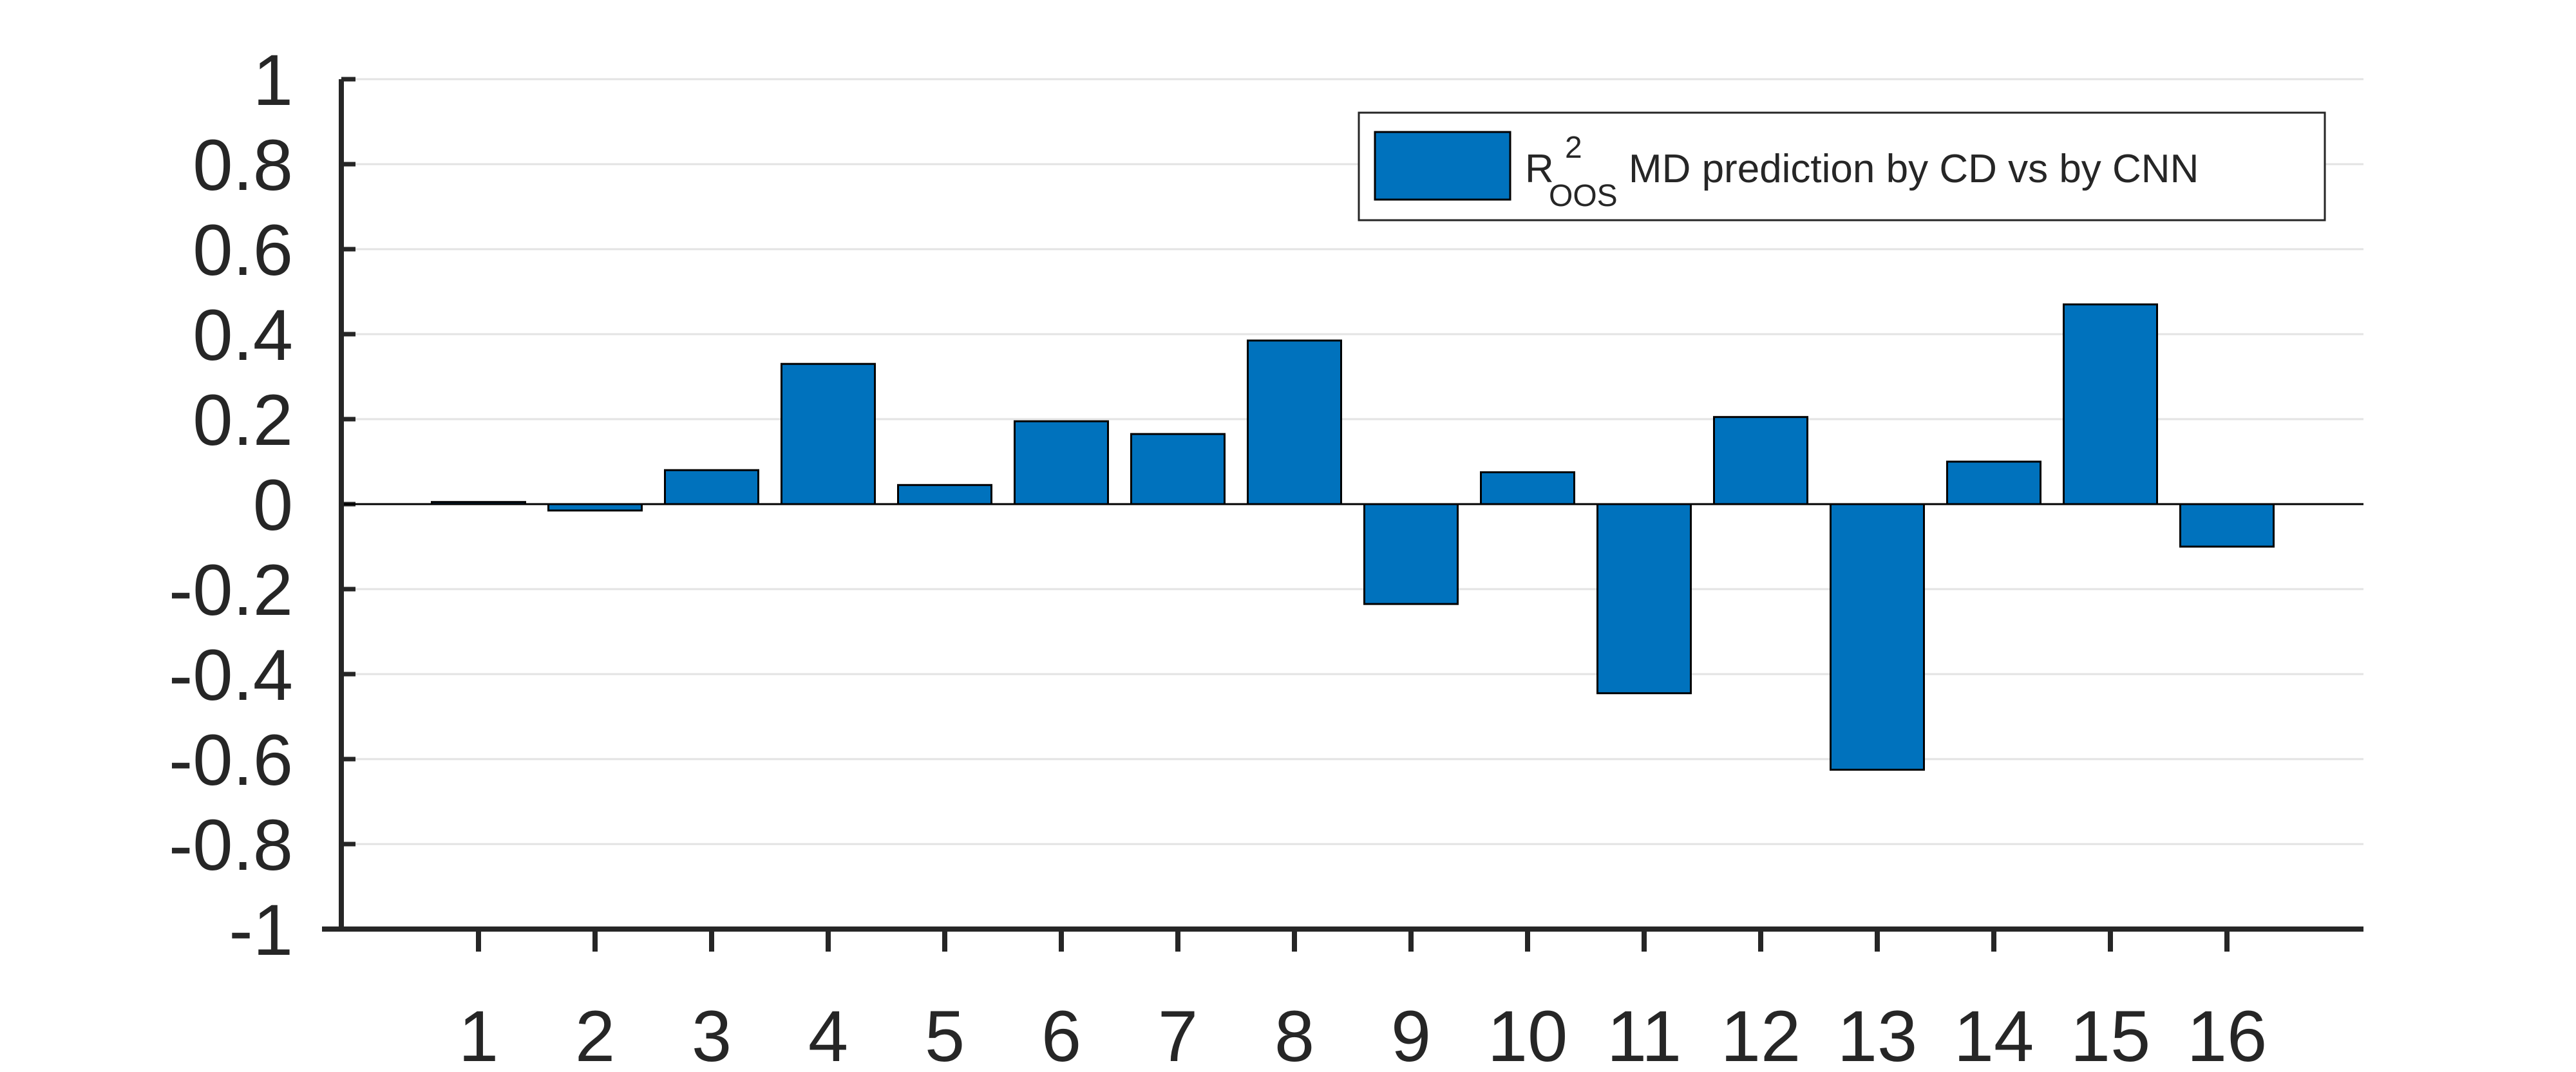 The height and width of the screenshot is (1072, 2576). I want to click on x-tick-label: 12, so click(1761, 1033).